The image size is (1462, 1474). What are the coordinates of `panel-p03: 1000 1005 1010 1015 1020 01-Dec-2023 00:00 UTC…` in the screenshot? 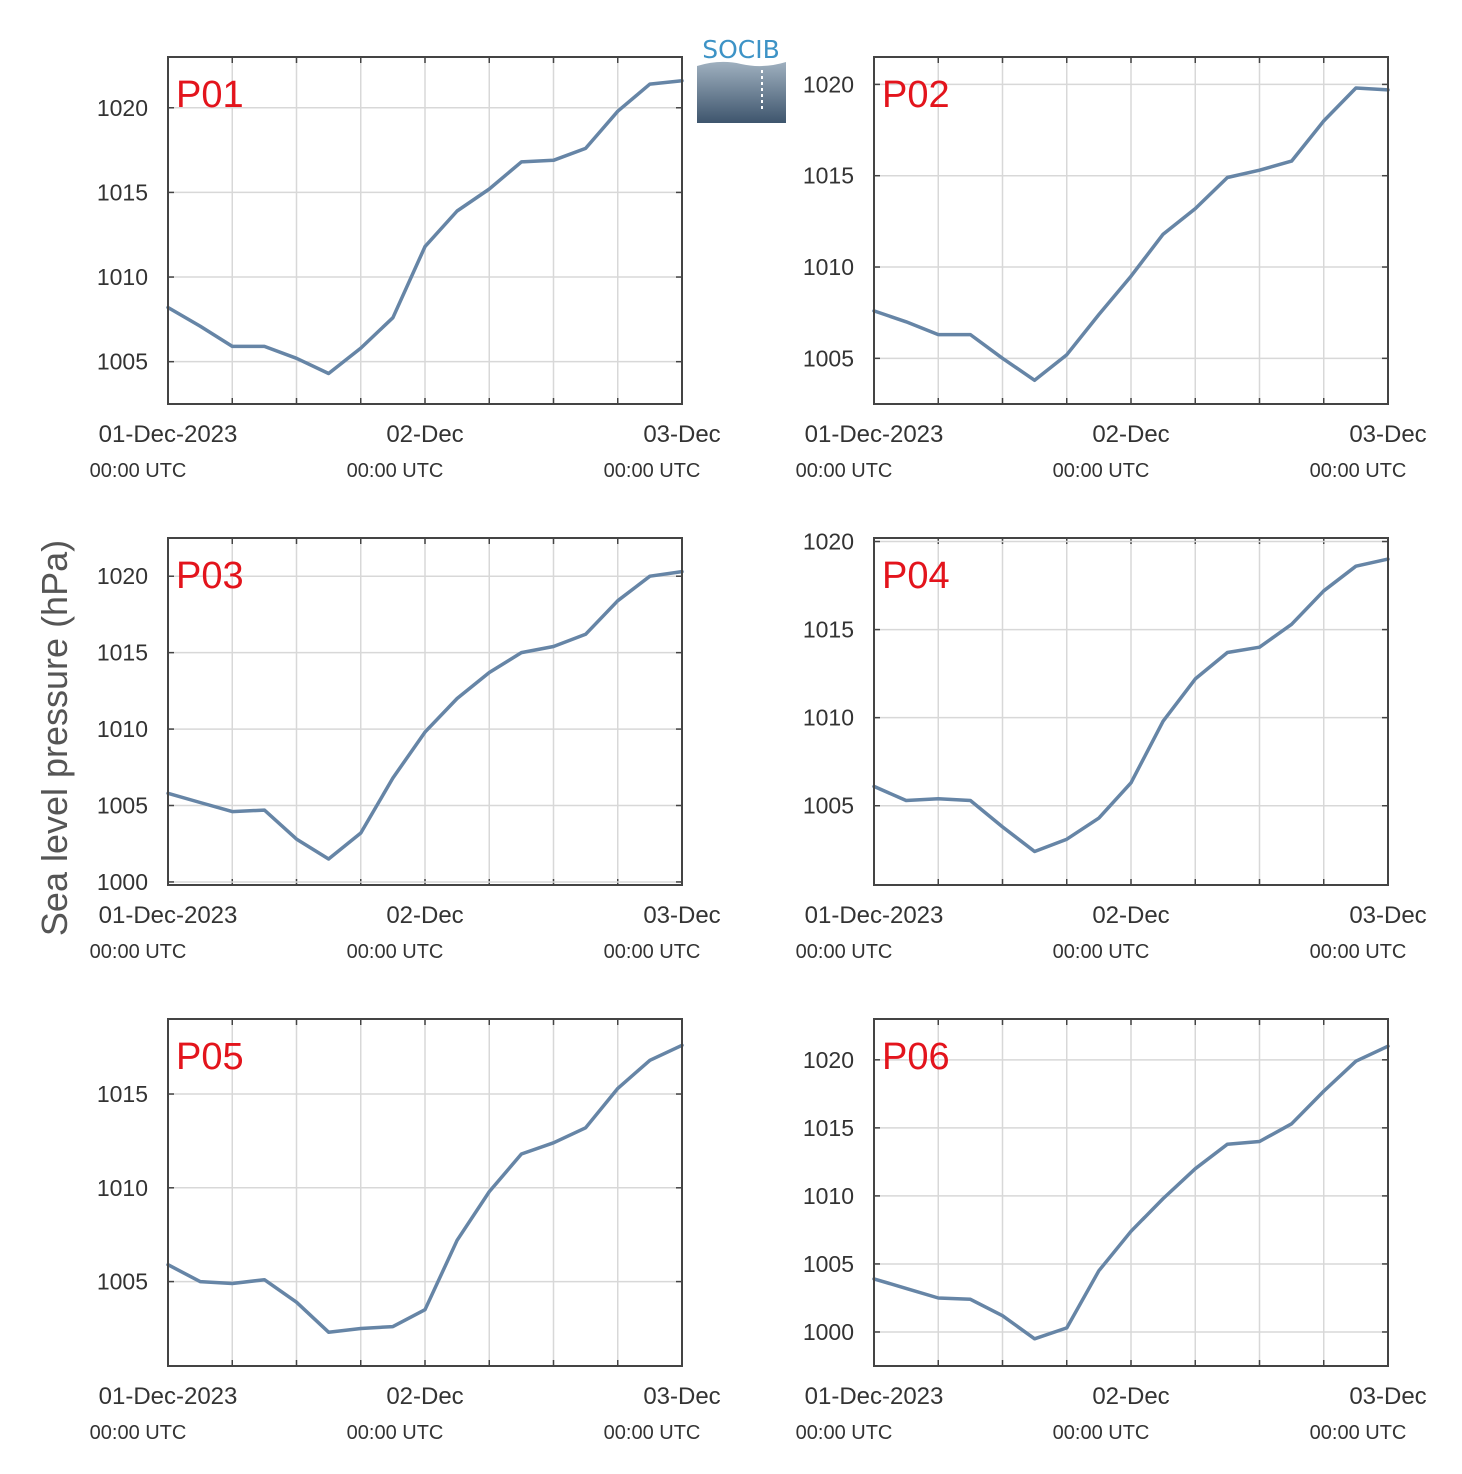 It's located at (405, 750).